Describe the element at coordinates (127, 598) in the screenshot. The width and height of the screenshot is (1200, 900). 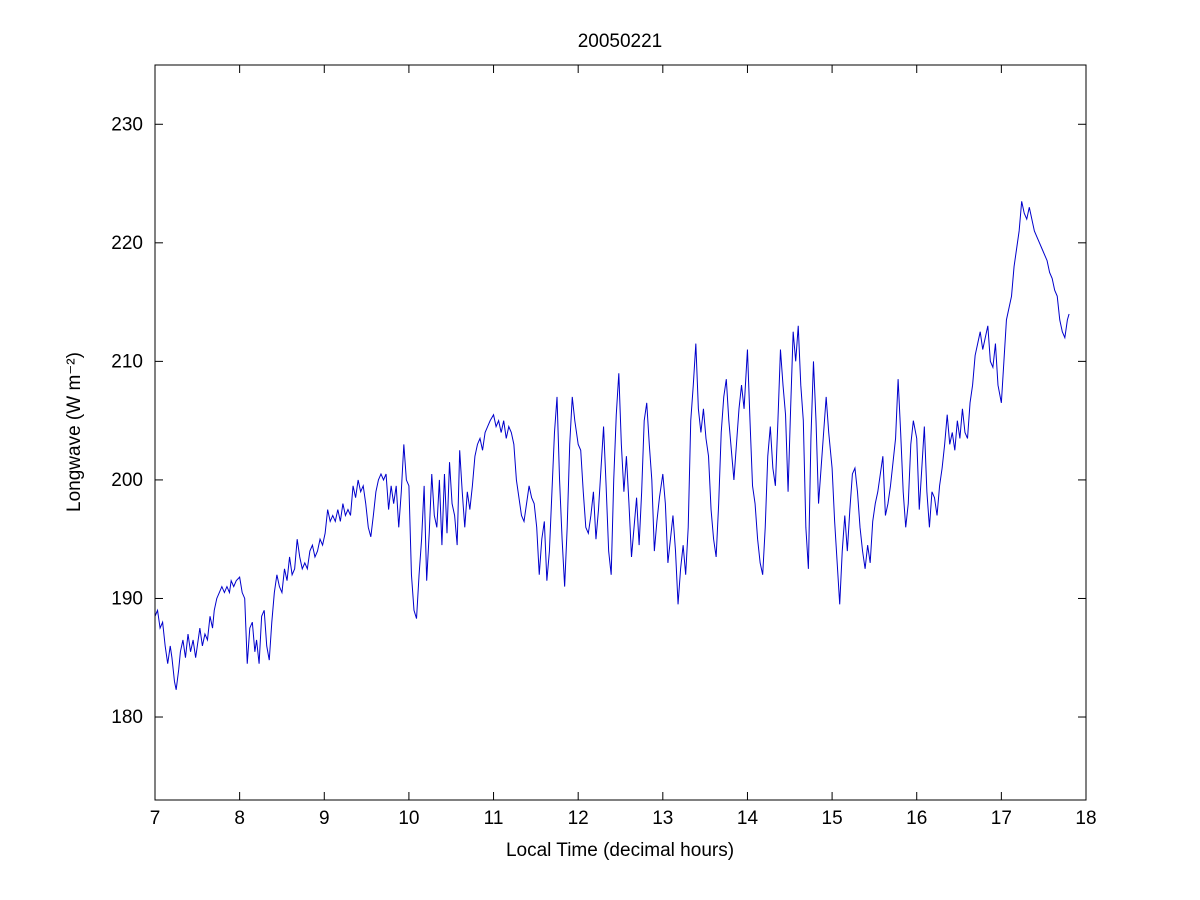
I see `y-tick-label: 190` at that location.